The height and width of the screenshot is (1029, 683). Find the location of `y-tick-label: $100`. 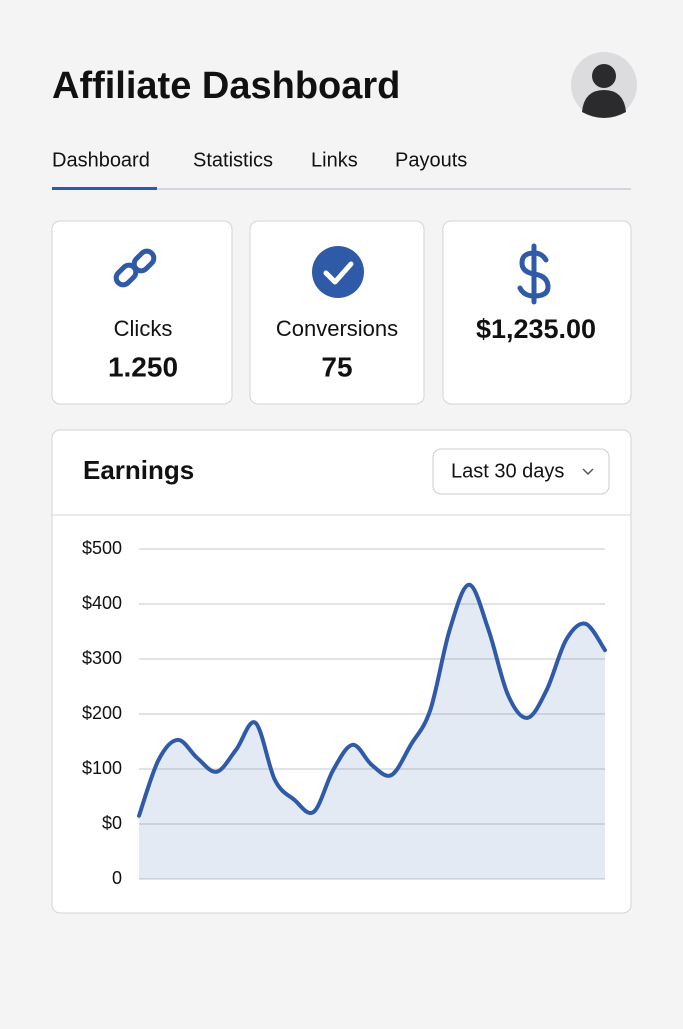

y-tick-label: $100 is located at coordinates (102, 768).